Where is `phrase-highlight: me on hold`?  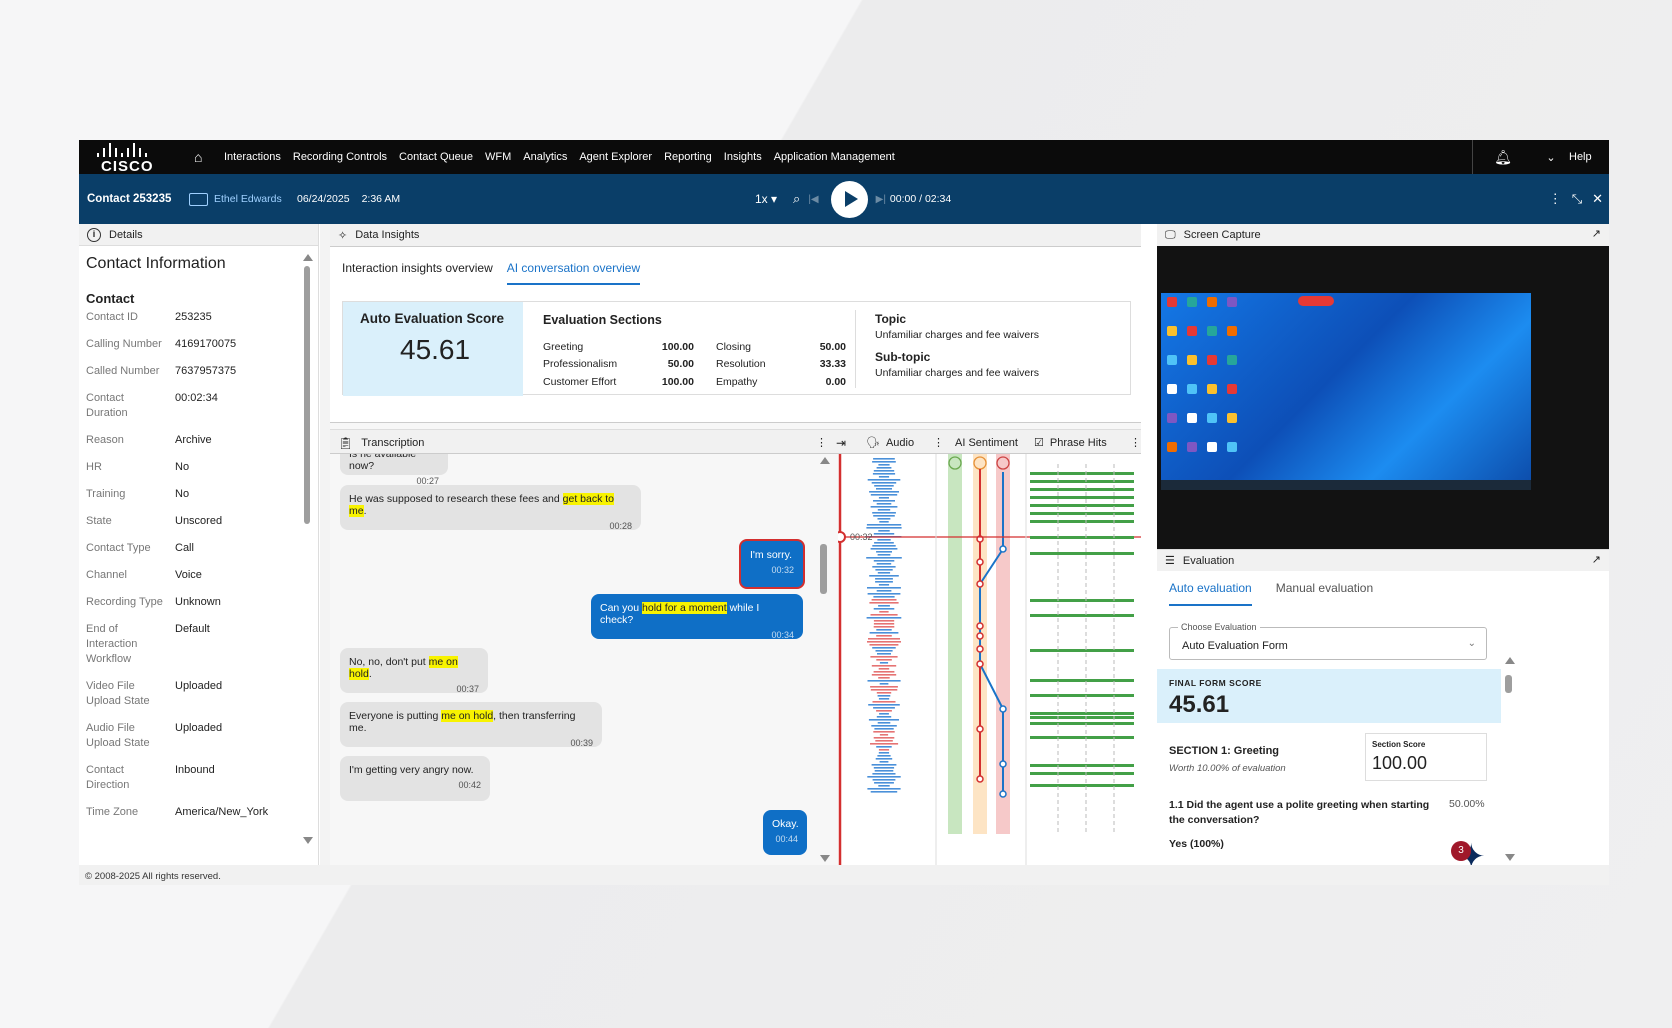
phrase-highlight: me on hold is located at coordinates (467, 716).